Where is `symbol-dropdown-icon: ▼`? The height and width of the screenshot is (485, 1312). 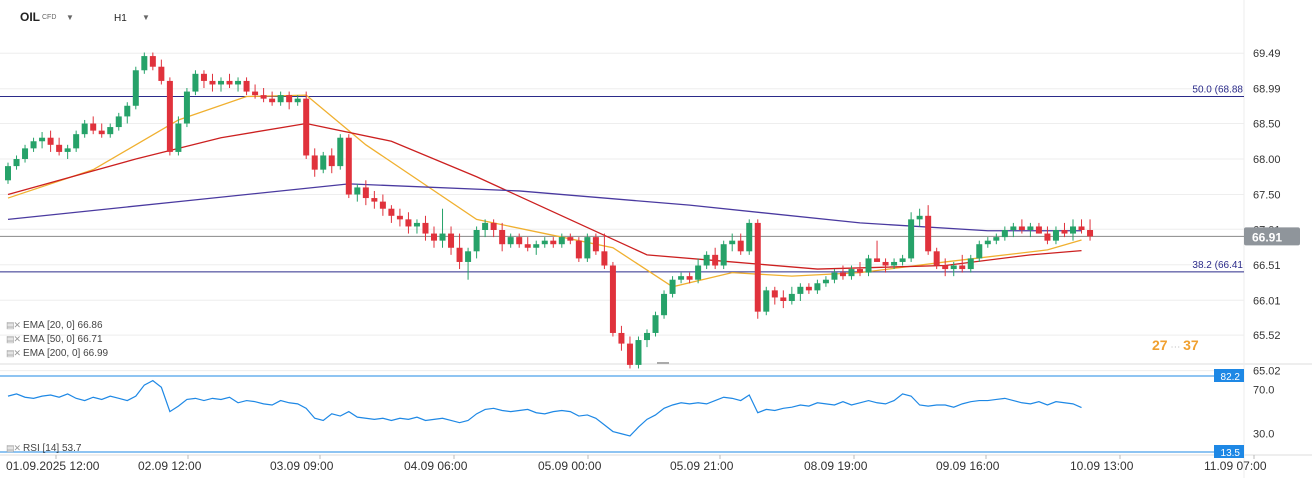 symbol-dropdown-icon: ▼ is located at coordinates (70, 17).